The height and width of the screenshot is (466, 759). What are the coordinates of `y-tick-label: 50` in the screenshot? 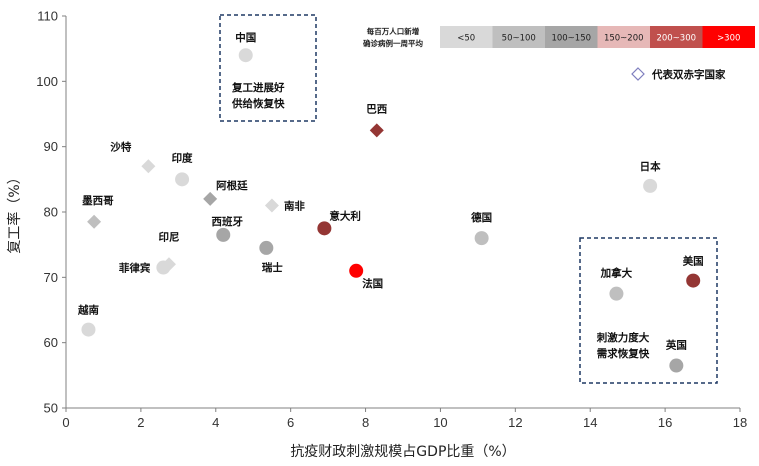 It's located at (51, 408).